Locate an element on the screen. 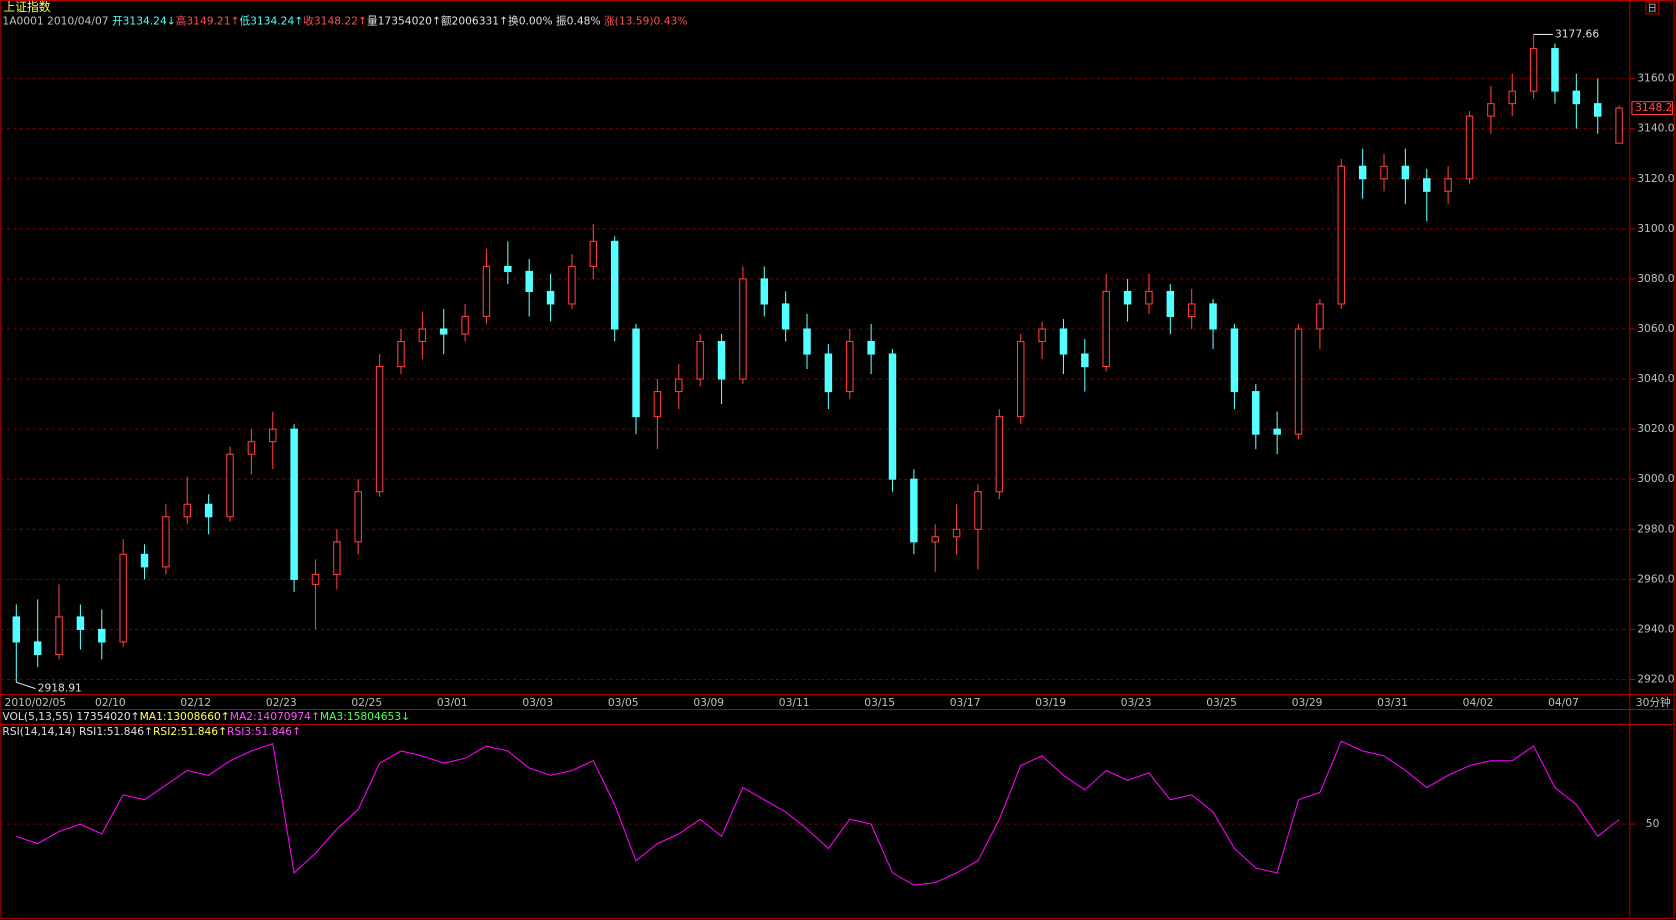  info-segment: 收3148.22↑ is located at coordinates (335, 20).